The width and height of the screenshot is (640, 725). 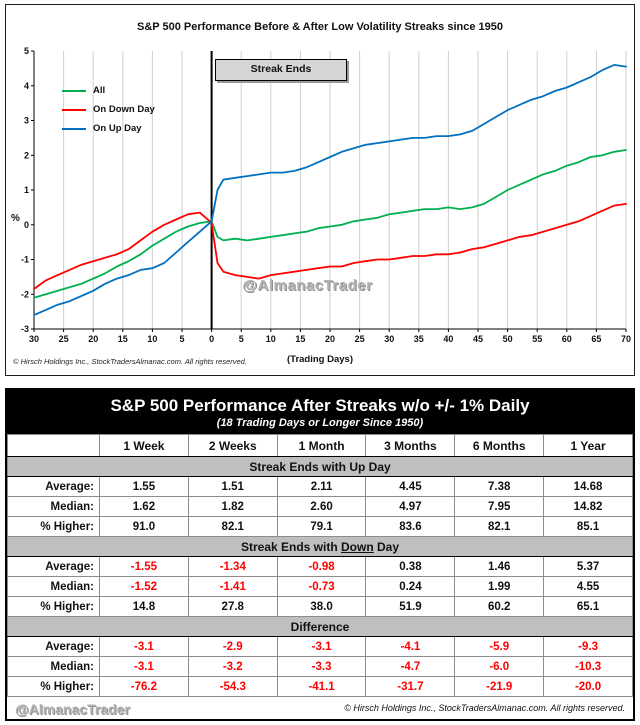 What do you see at coordinates (232, 486) in the screenshot?
I see `cell: 1.51` at bounding box center [232, 486].